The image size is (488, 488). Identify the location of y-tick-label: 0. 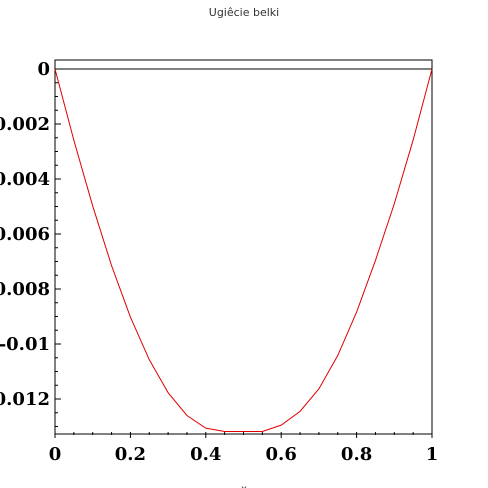
(43, 69).